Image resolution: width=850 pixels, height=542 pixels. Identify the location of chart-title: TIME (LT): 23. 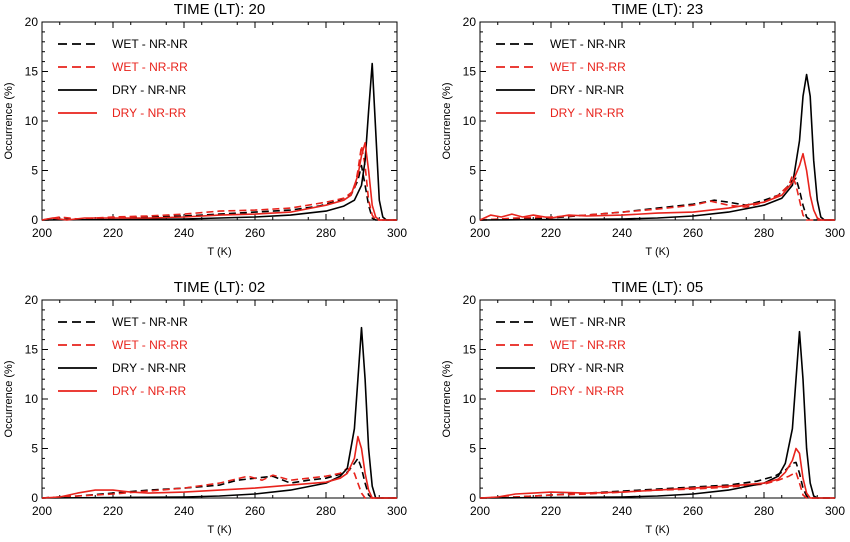
(657, 9).